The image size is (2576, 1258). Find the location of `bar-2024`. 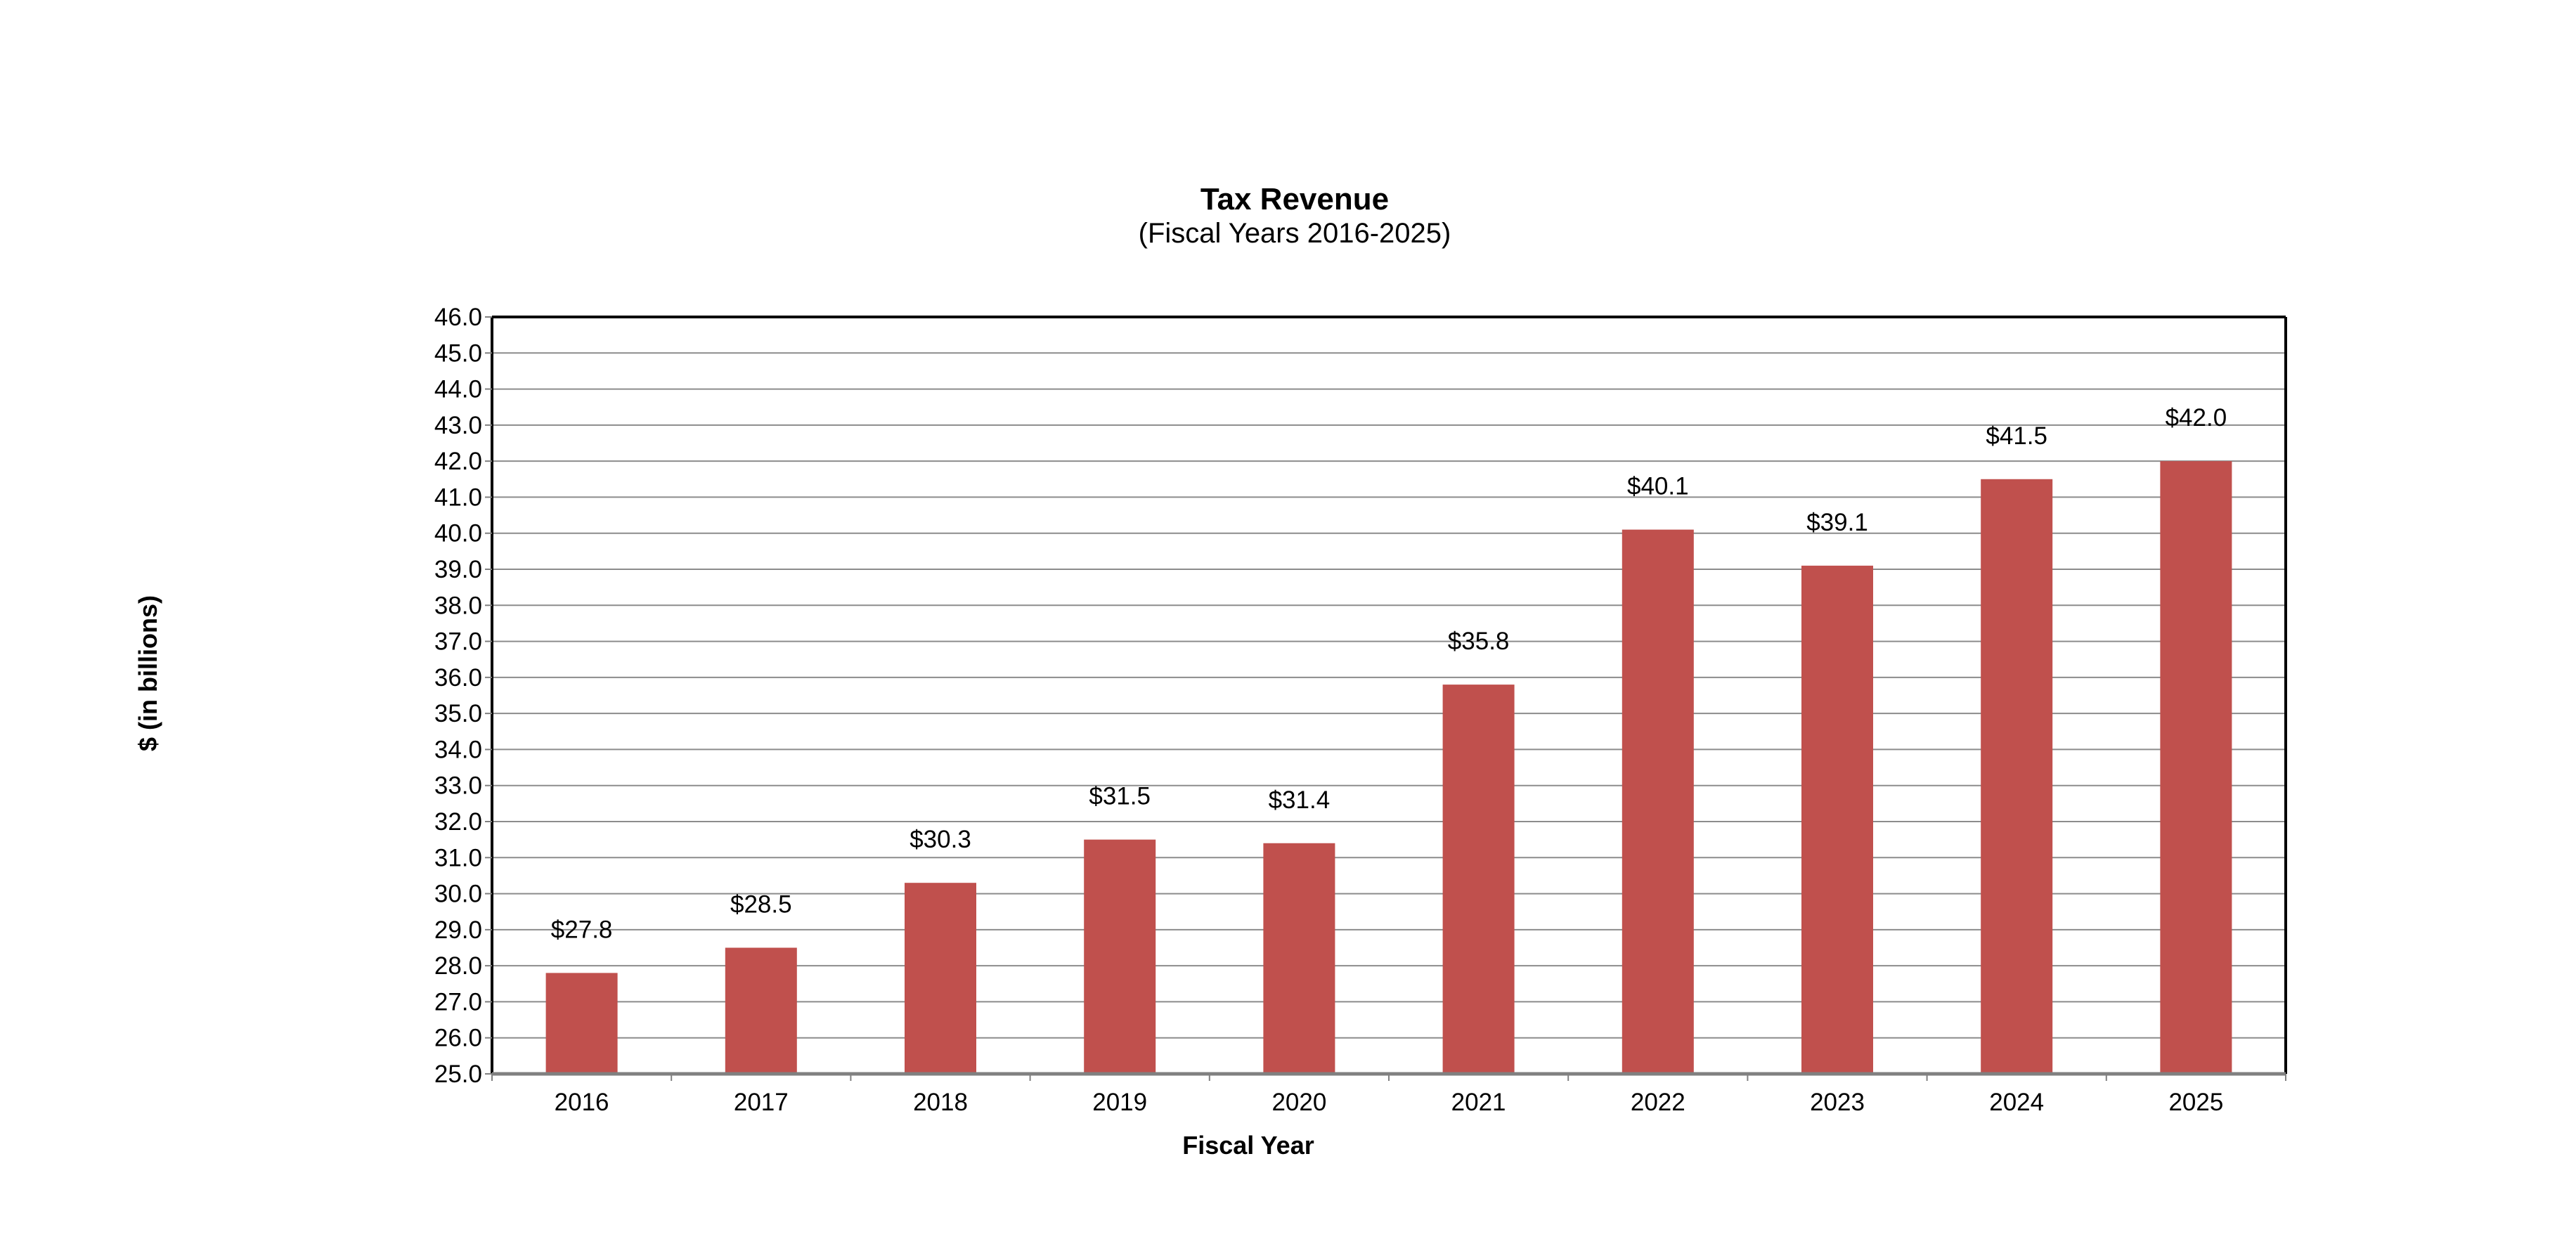

bar-2024 is located at coordinates (2017, 776).